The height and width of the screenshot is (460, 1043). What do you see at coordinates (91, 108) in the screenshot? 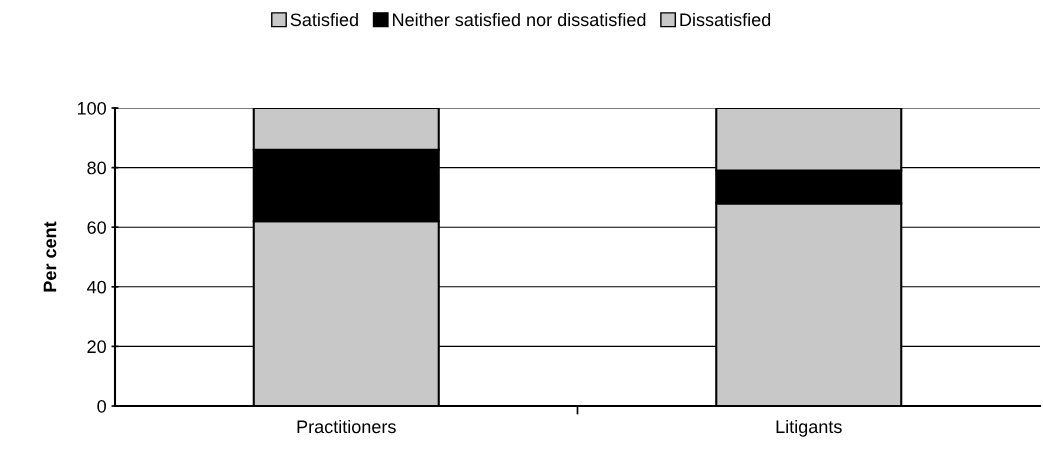
I see `y-tick-label: 100` at bounding box center [91, 108].